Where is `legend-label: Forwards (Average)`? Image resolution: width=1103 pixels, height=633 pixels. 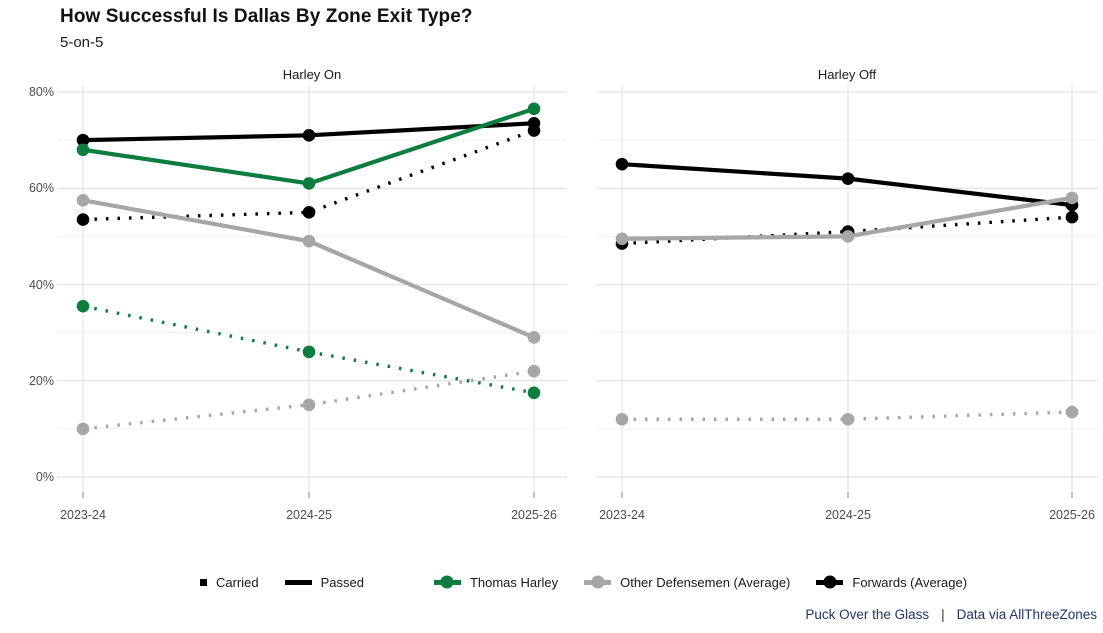 legend-label: Forwards (Average) is located at coordinates (910, 582).